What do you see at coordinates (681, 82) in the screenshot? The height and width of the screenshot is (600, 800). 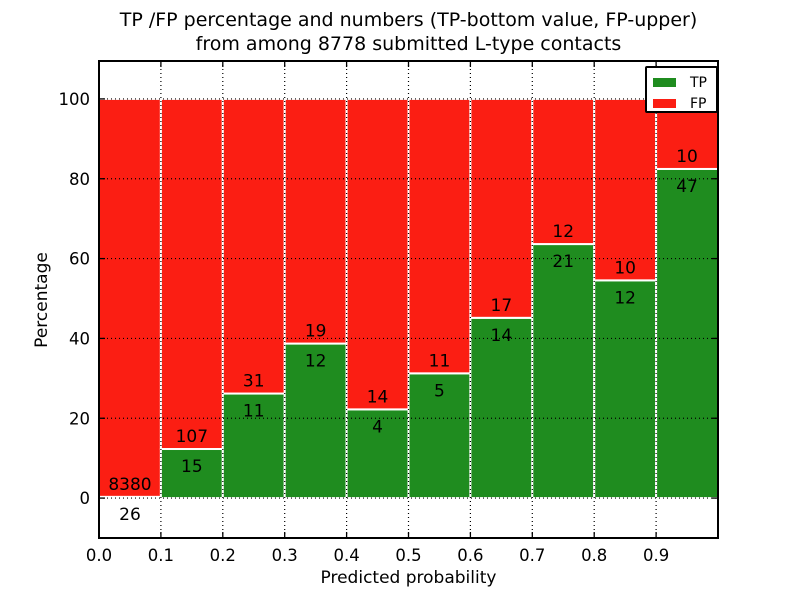 I see `legend-item-tp: TP` at bounding box center [681, 82].